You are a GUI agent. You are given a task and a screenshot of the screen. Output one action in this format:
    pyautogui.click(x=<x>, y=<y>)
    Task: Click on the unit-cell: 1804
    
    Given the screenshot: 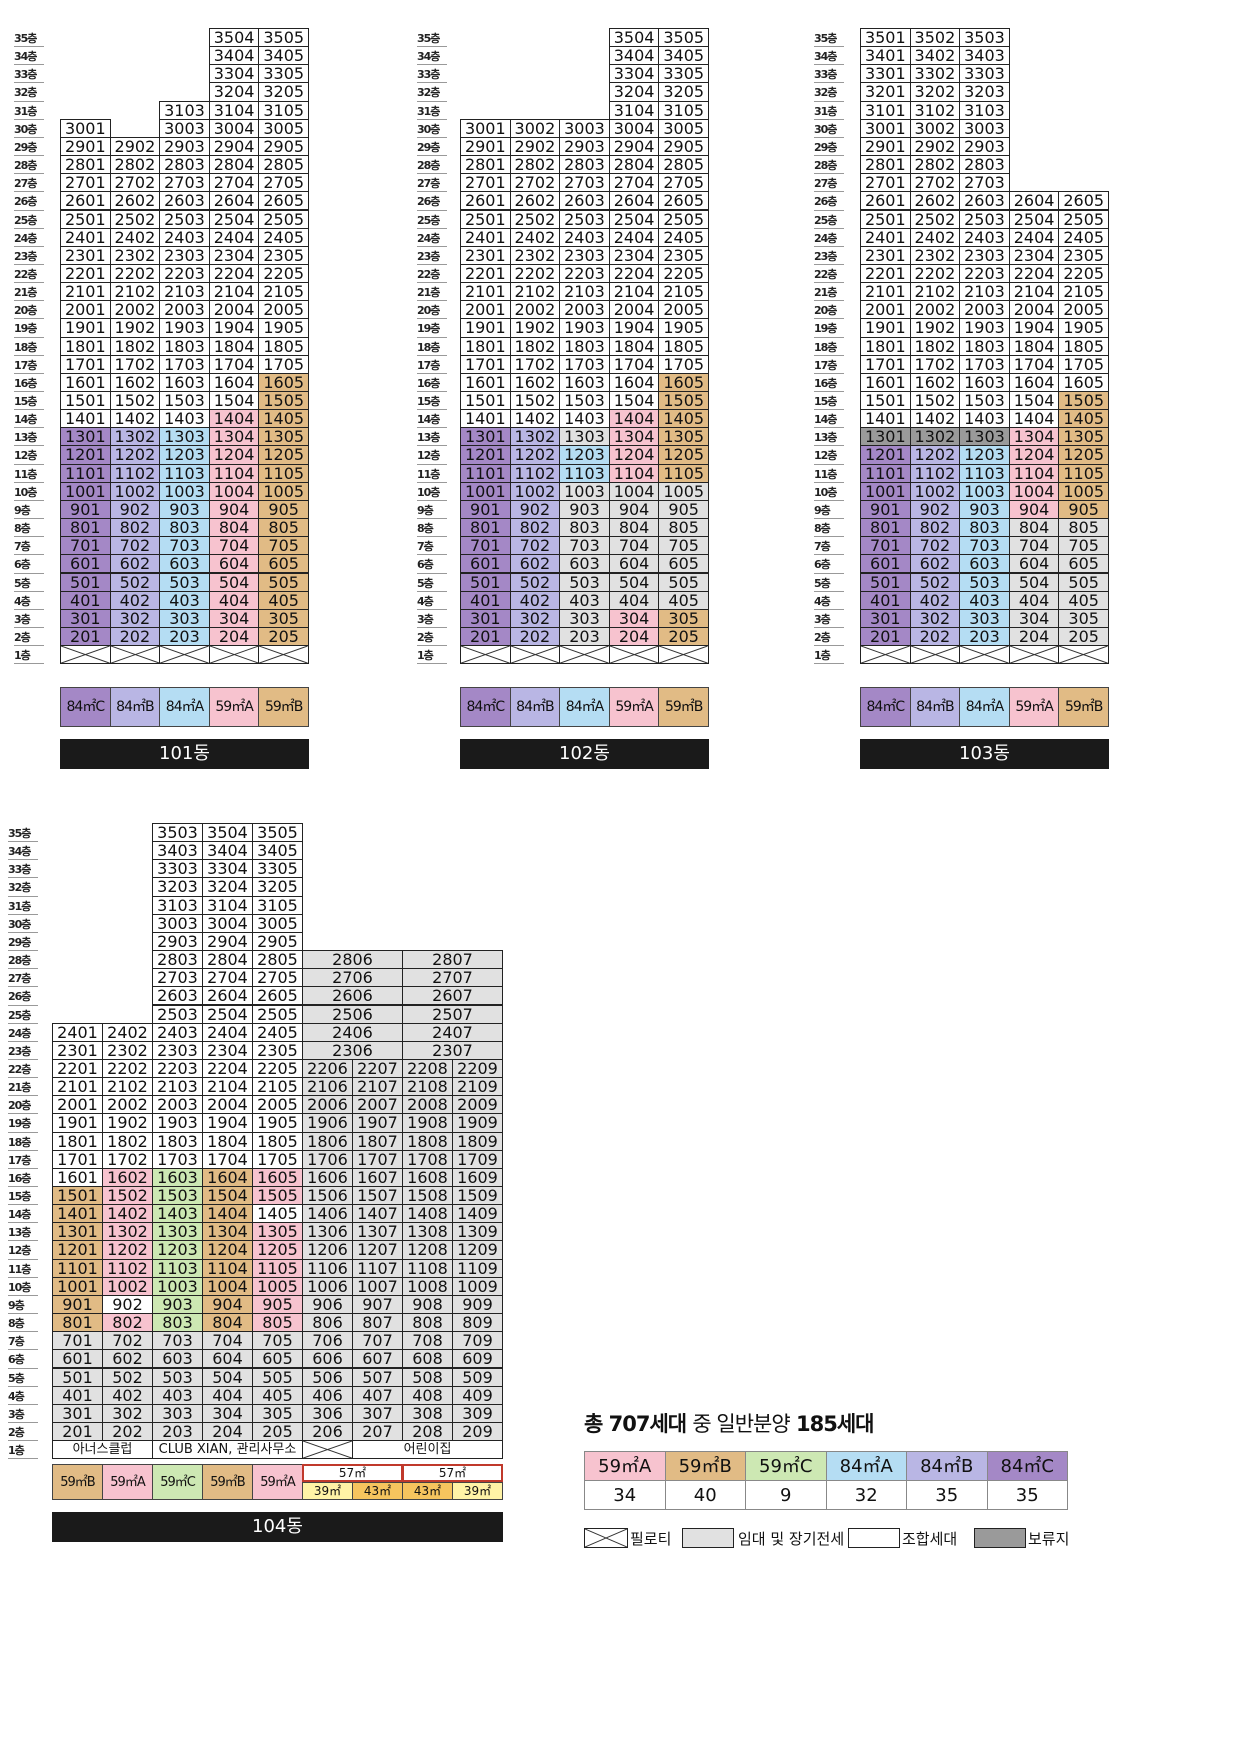 What is the action you would take?
    pyautogui.click(x=227, y=1141)
    